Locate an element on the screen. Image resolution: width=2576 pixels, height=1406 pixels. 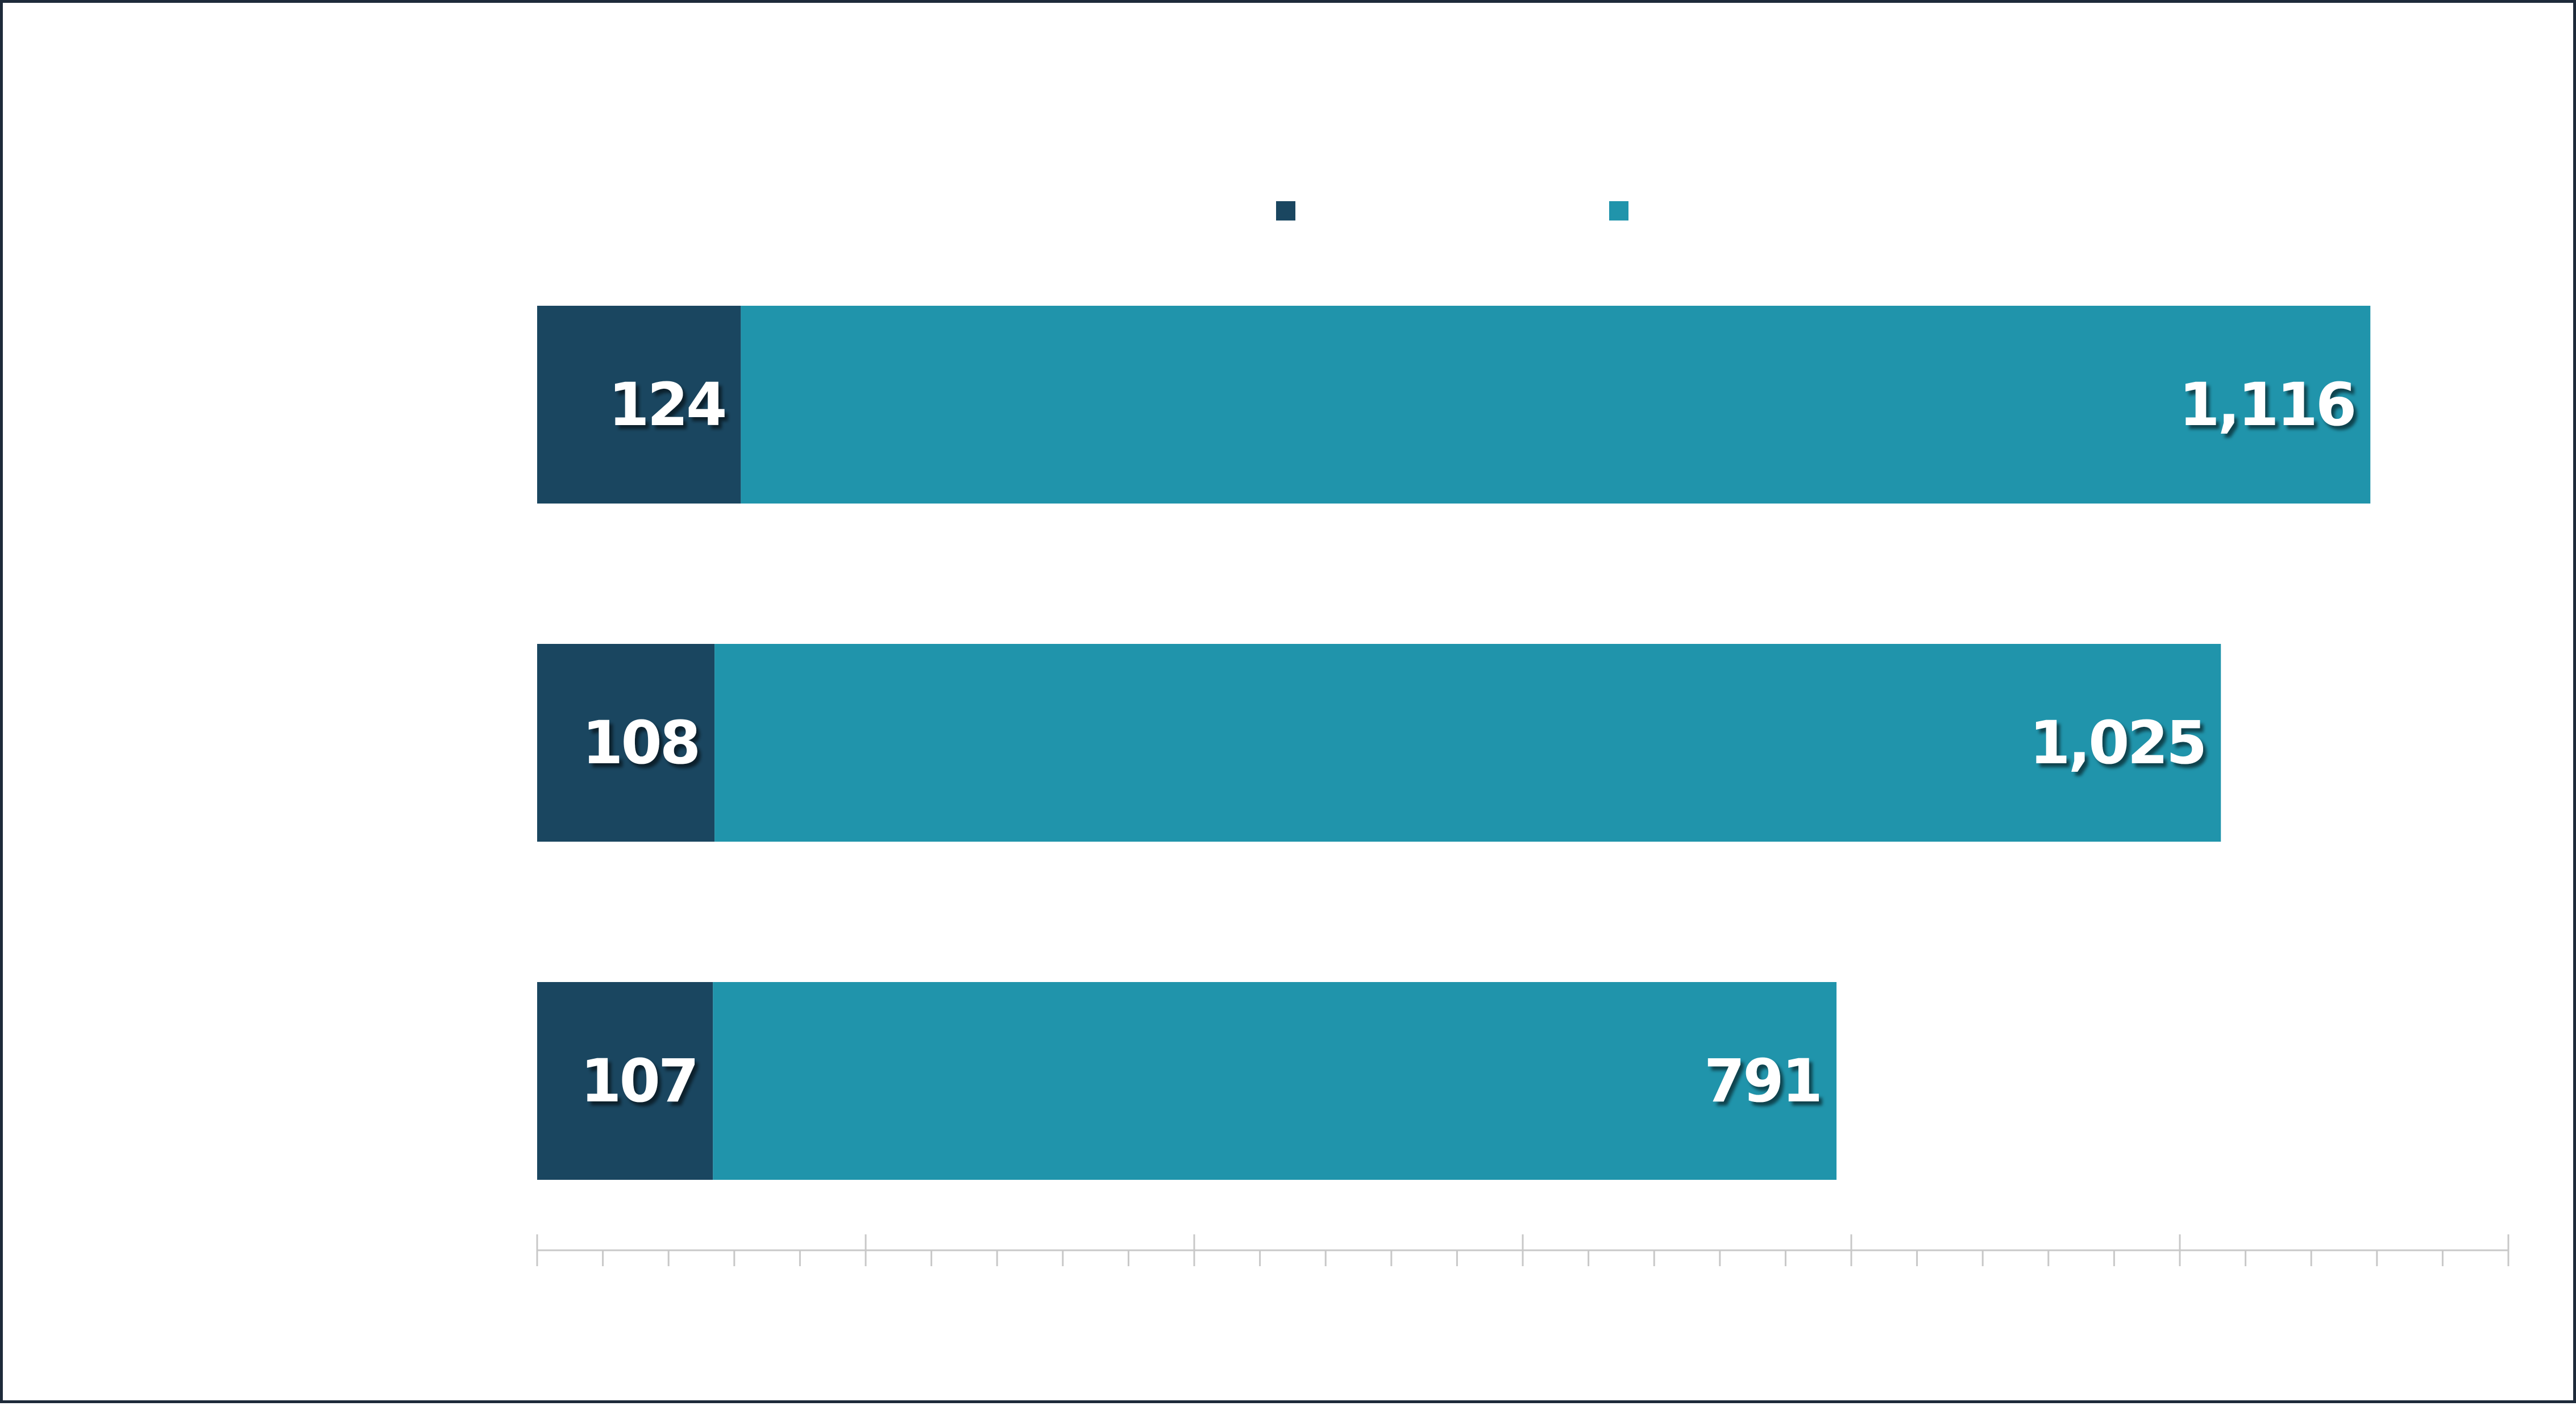
x-axis is located at coordinates (1523, 1250).